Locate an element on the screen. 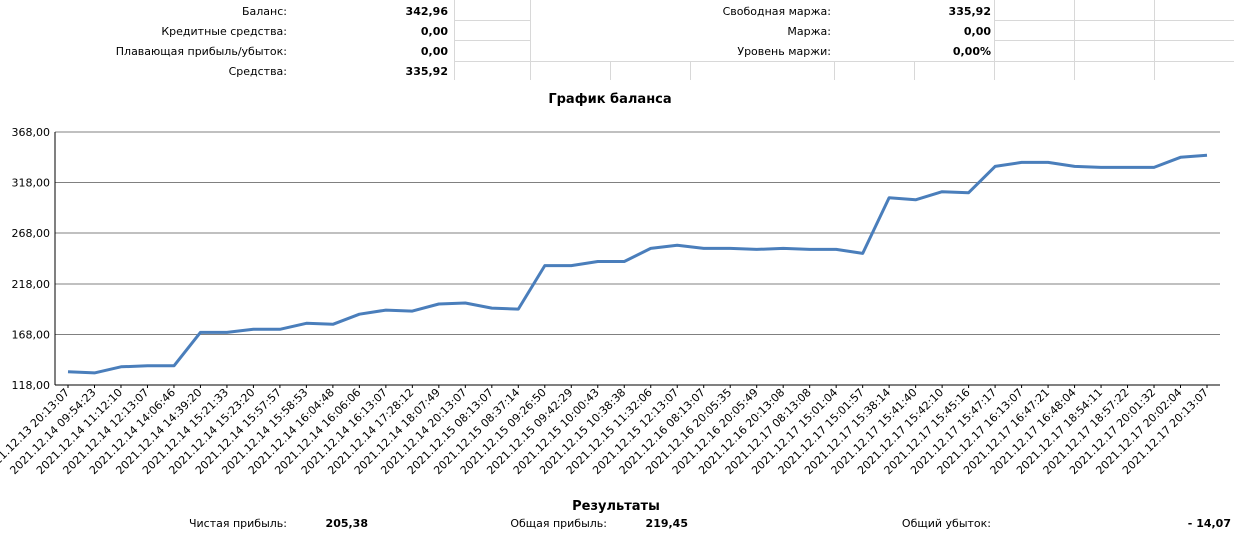 This screenshot has height=537, width=1234. credit-label: Кредитные средства: is located at coordinates (224, 31).